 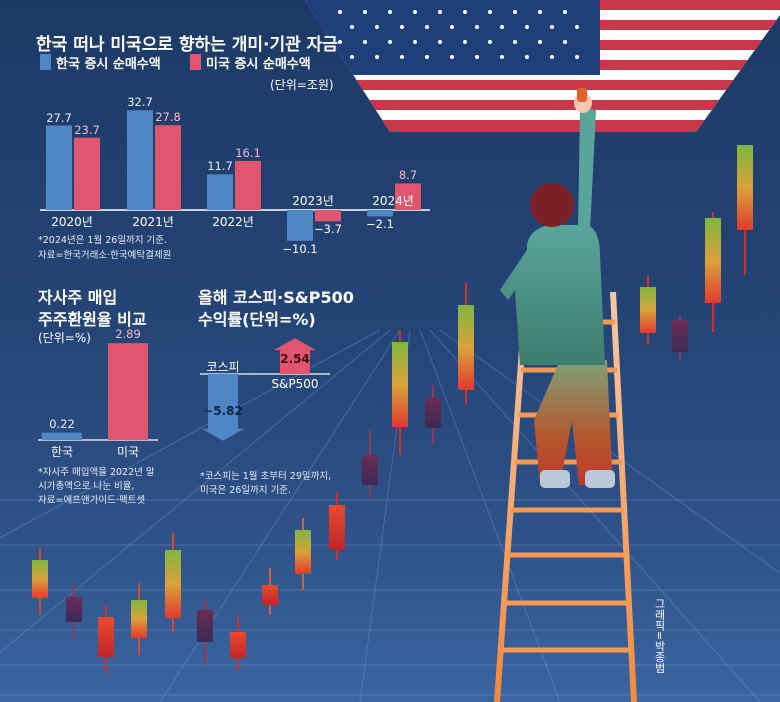 I want to click on chart3-note-1: *코스피는 1월 초부터 29일까지,, so click(x=266, y=476).